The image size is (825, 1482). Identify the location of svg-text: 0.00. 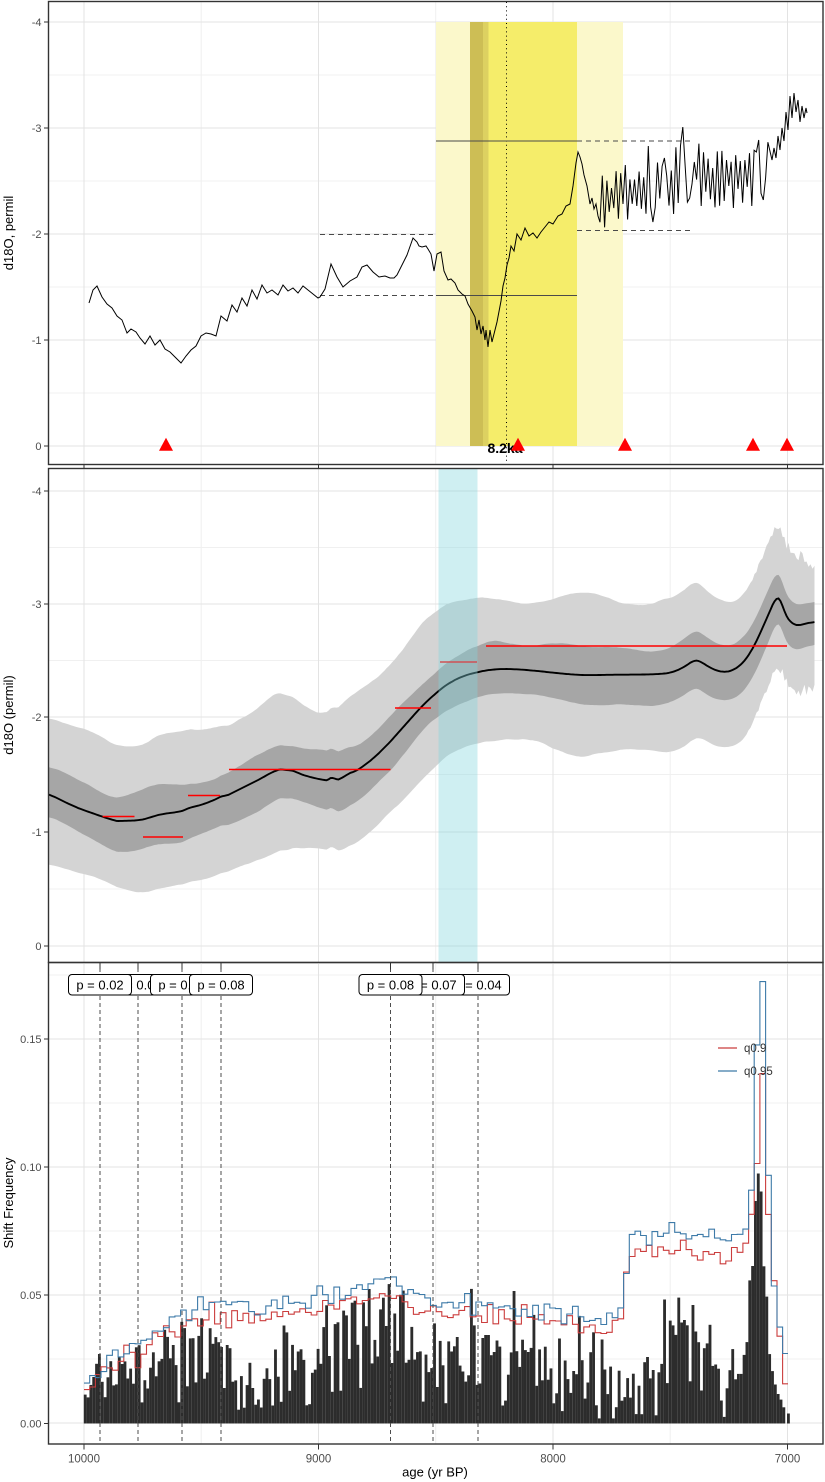
(30, 1424).